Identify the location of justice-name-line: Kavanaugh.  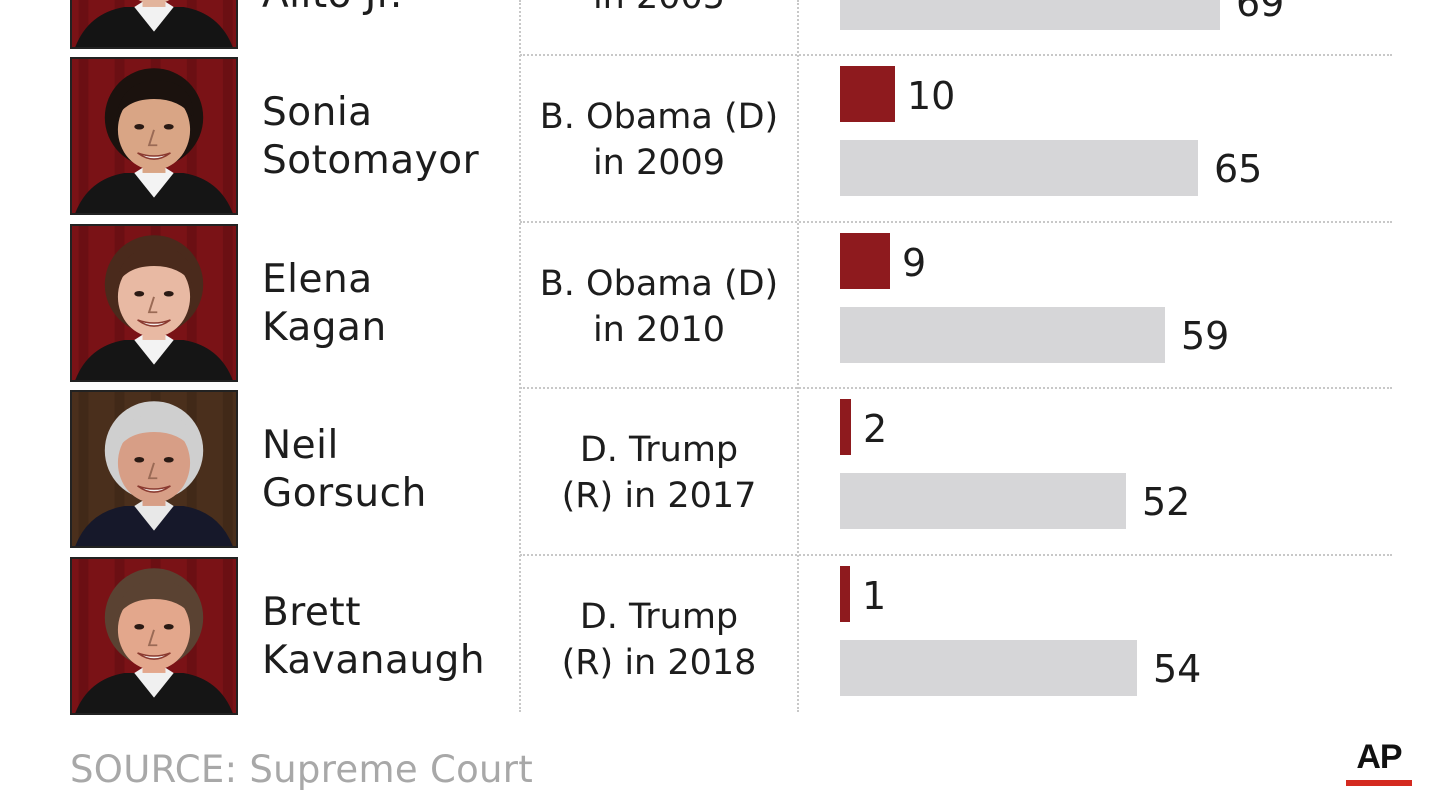
(374, 660).